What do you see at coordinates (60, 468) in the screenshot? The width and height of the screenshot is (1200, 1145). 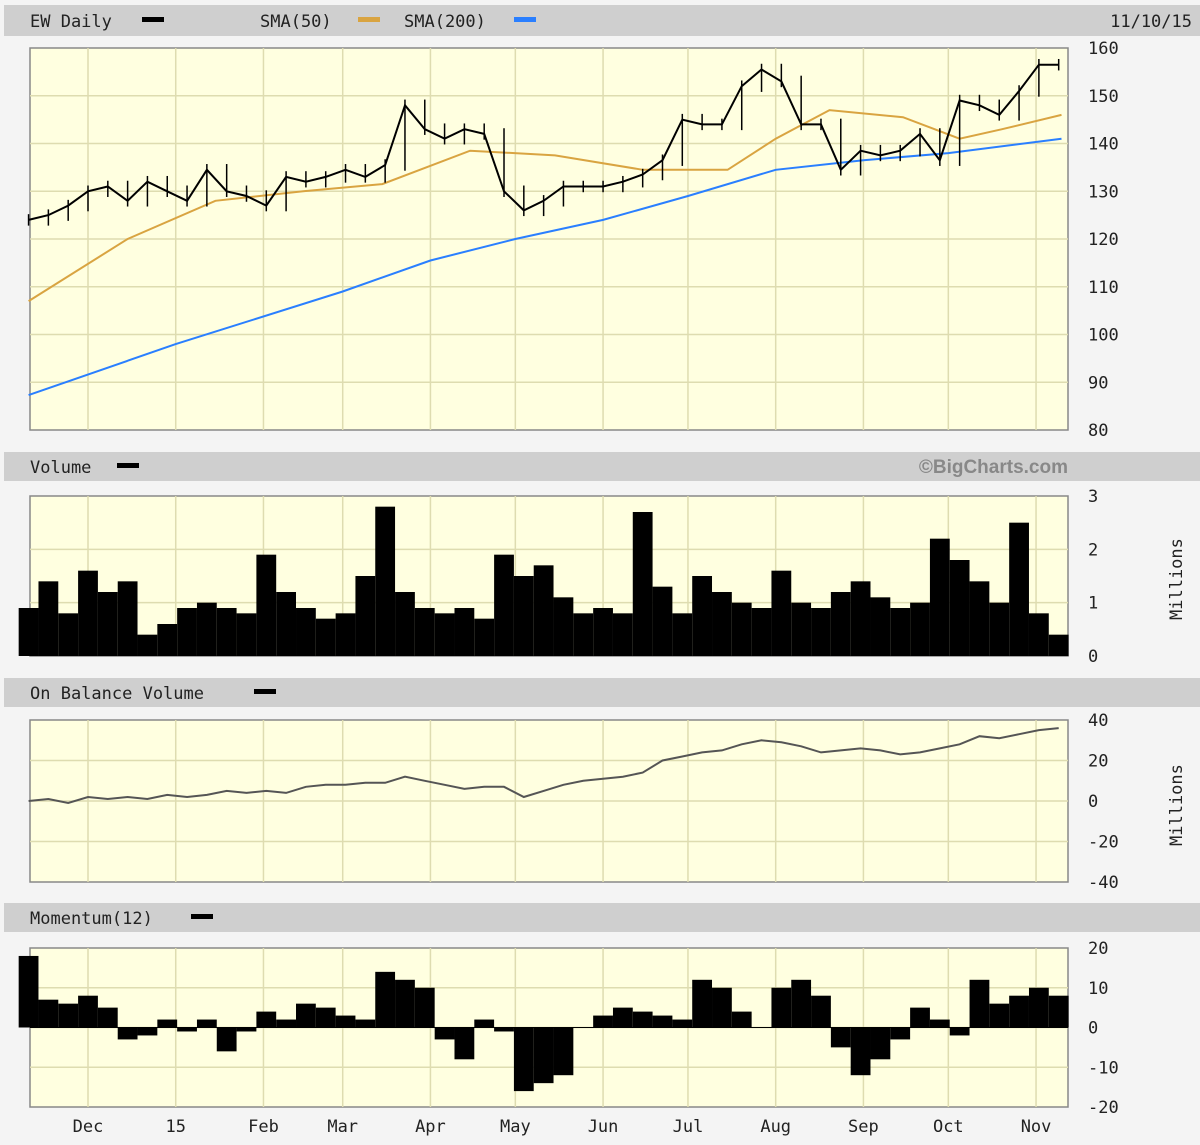 I see `volume-title: Volume` at bounding box center [60, 468].